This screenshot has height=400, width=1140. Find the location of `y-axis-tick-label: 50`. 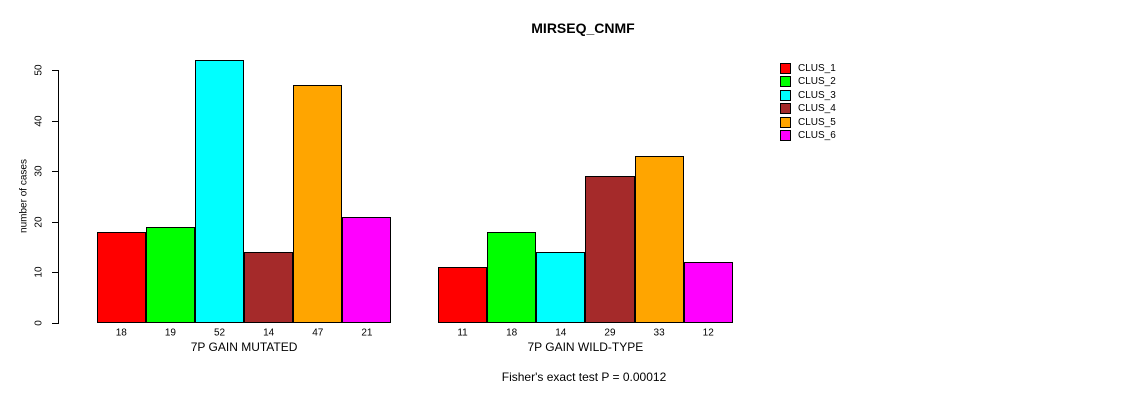

y-axis-tick-label: 50 is located at coordinates (39, 70).